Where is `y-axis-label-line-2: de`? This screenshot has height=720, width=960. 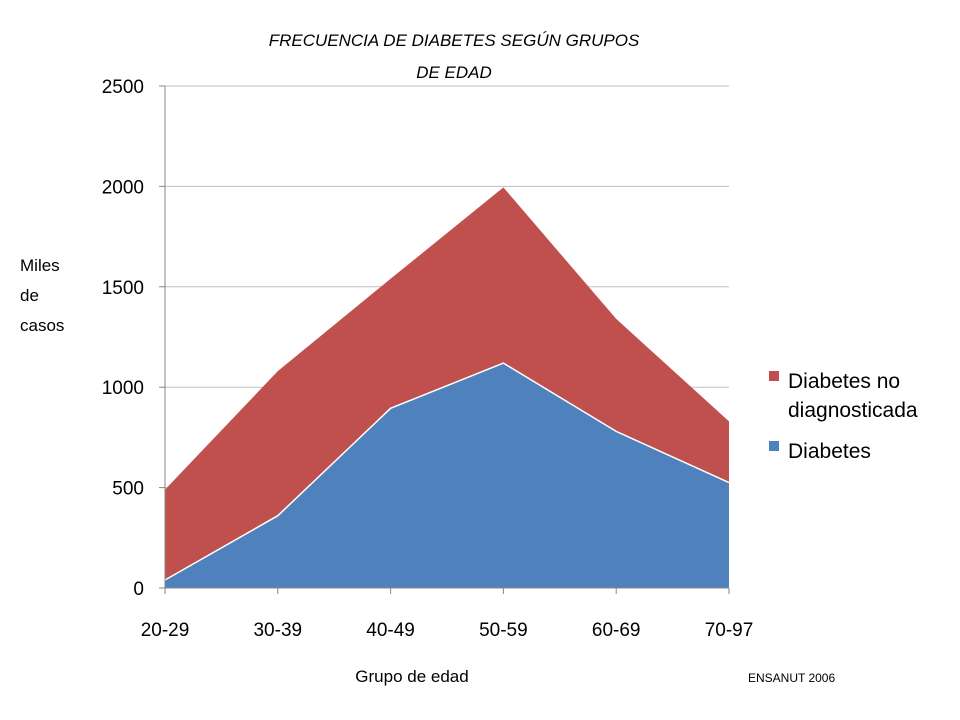
y-axis-label-line-2: de is located at coordinates (29, 295).